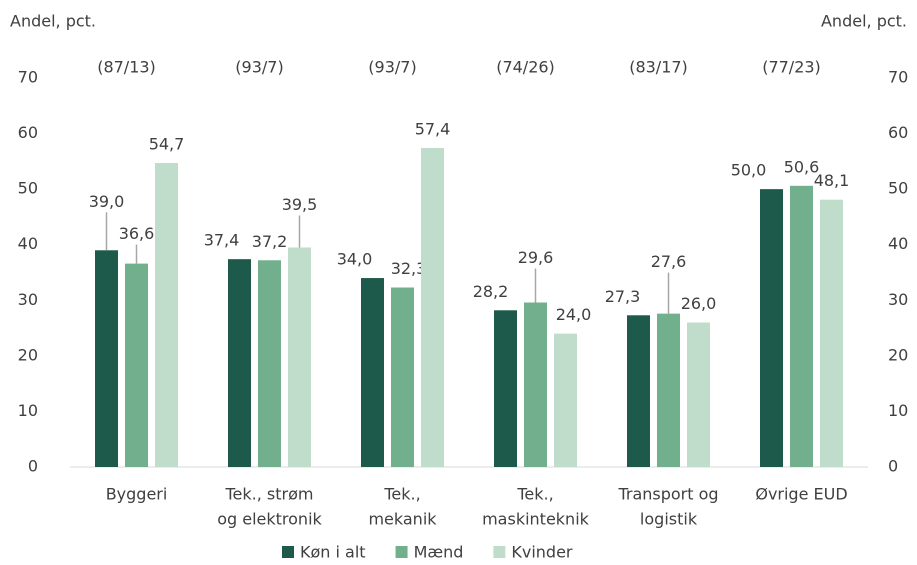 This screenshot has height=565, width=917. Describe the element at coordinates (832, 180) in the screenshot. I see `data-label: 48,1` at that location.